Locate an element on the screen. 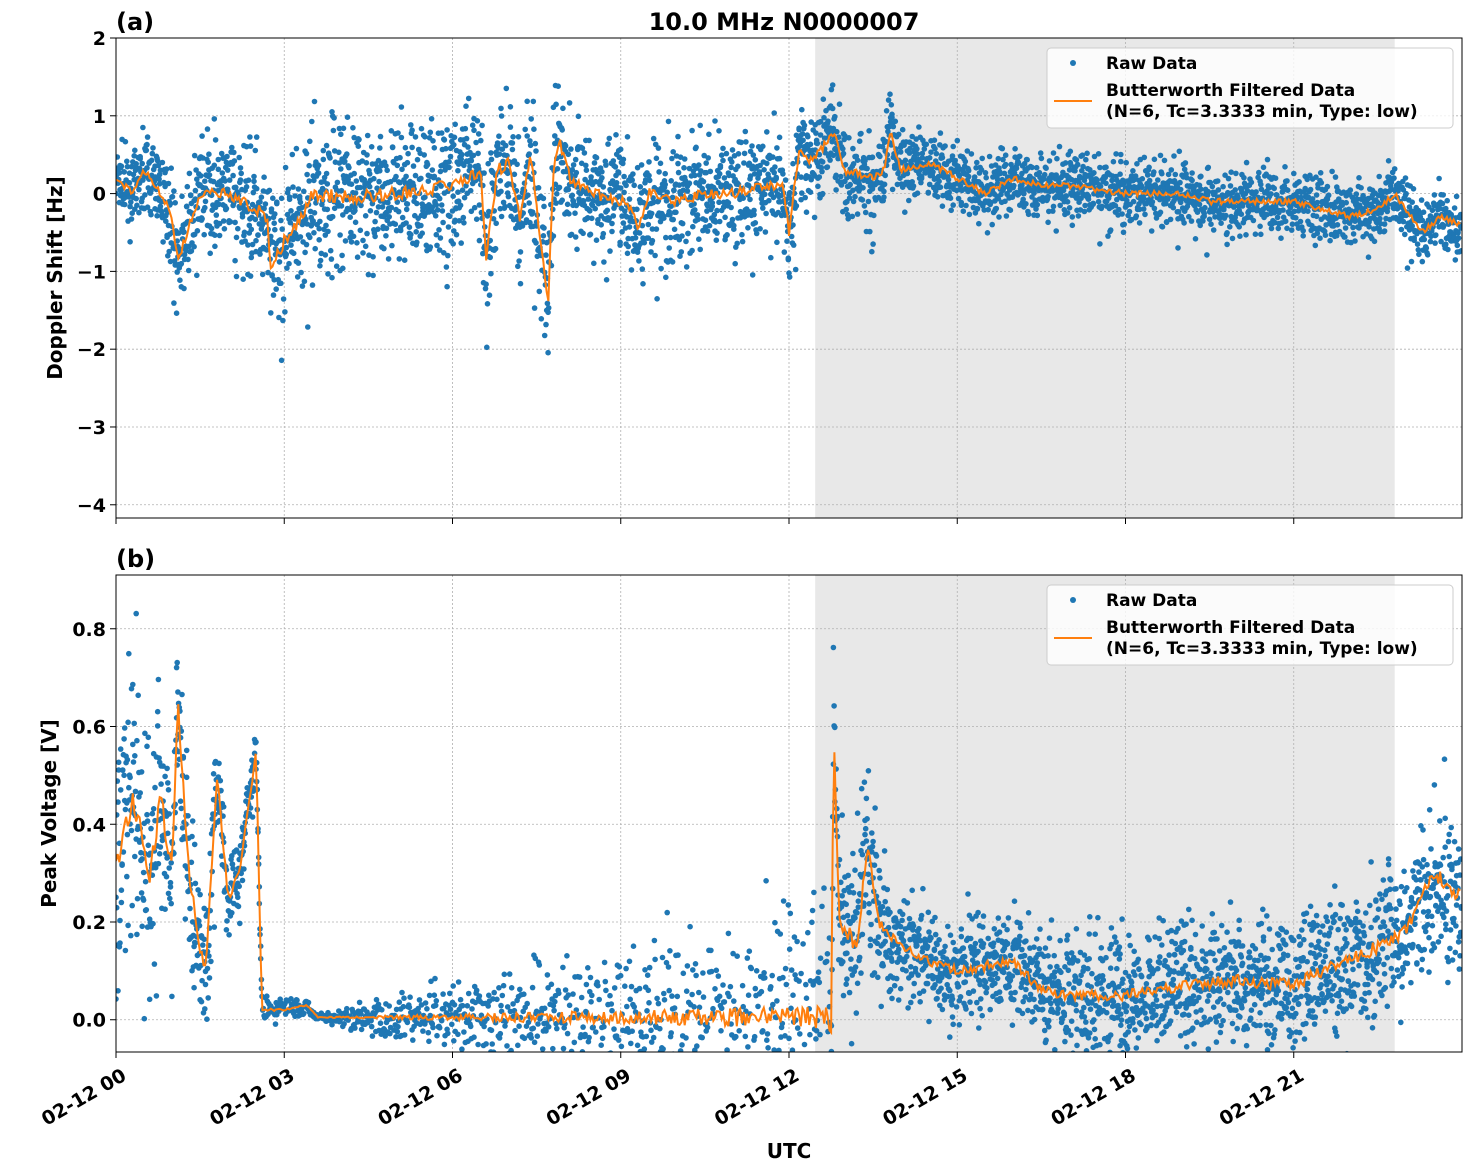 The height and width of the screenshot is (1172, 1472). y-tick-label: 0 is located at coordinates (99, 195).